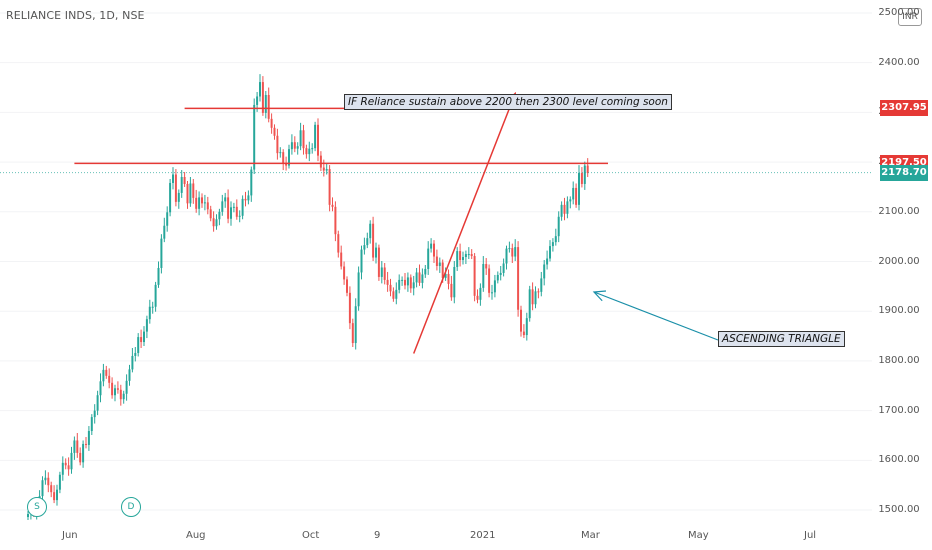 This screenshot has height=550, width=932. I want to click on split-event-icon: S, so click(37, 507).